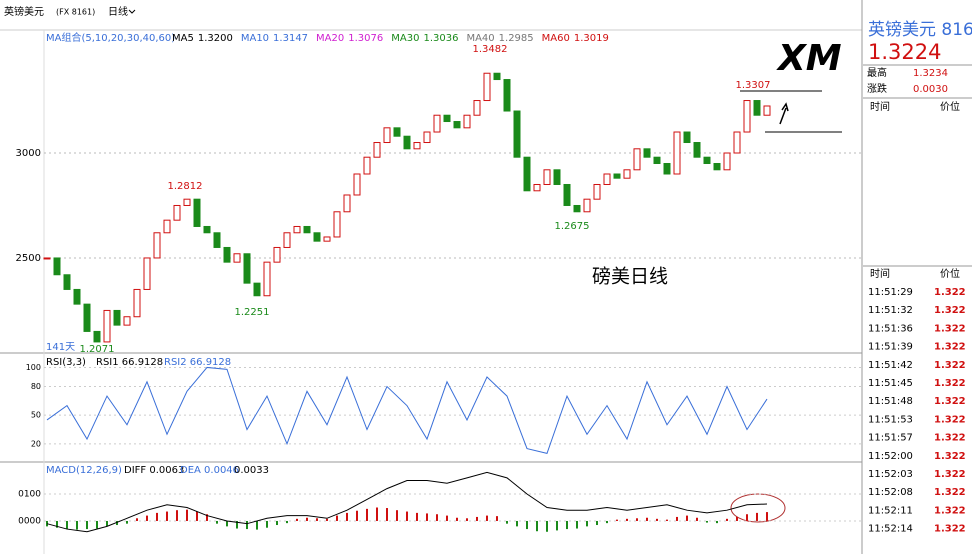 Image resolution: width=972 pixels, height=554 pixels. I want to click on ma-value: 1.3019, so click(591, 38).